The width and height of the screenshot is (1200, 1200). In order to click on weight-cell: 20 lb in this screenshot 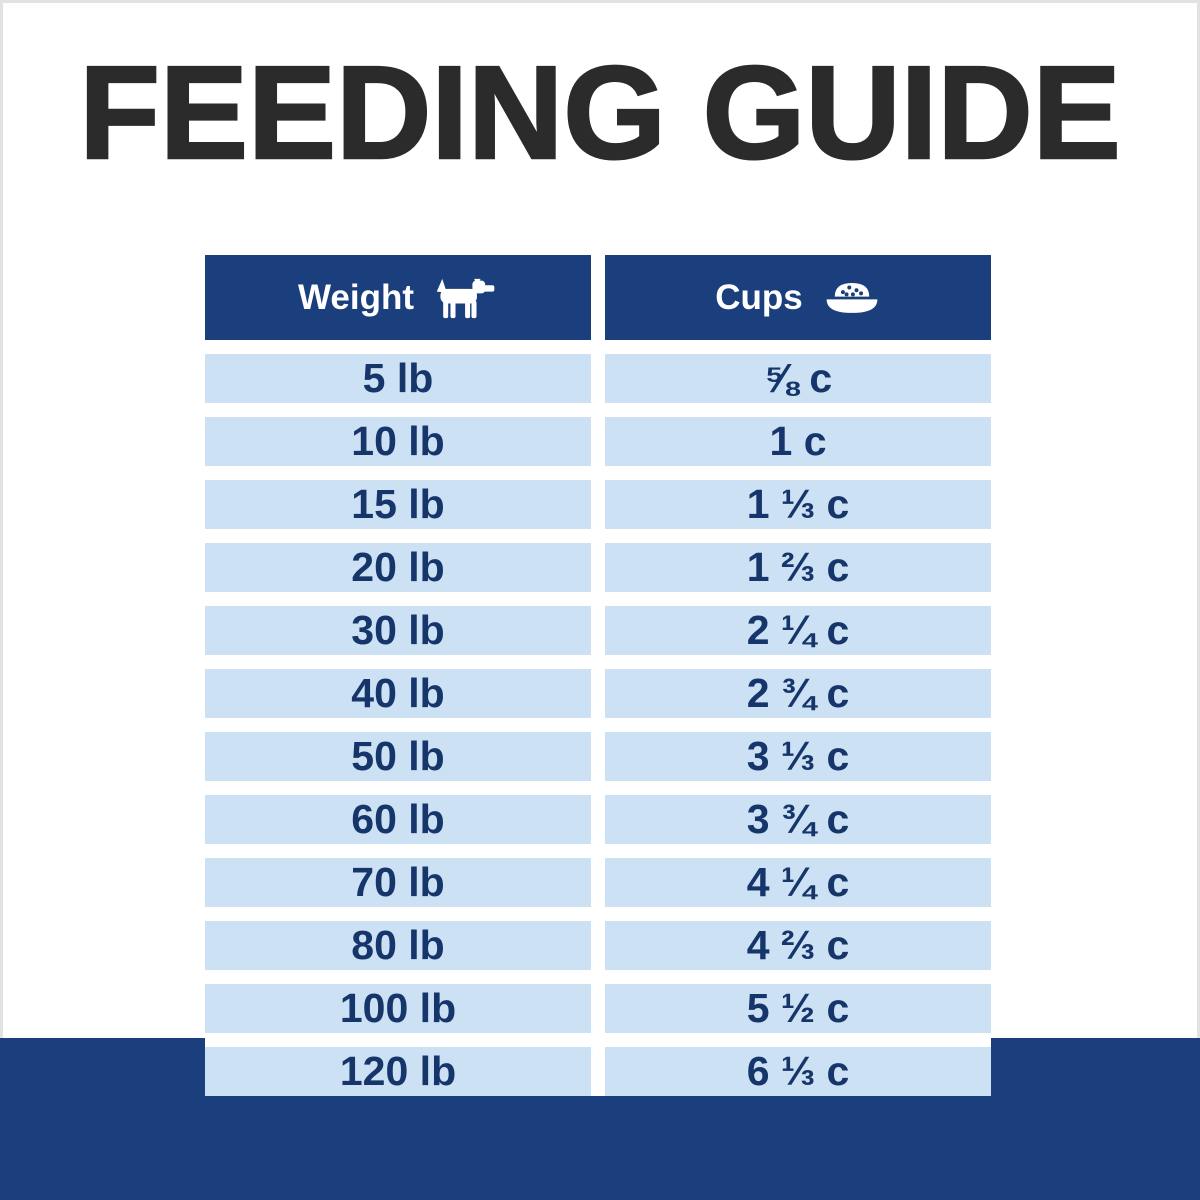, I will do `click(398, 567)`.